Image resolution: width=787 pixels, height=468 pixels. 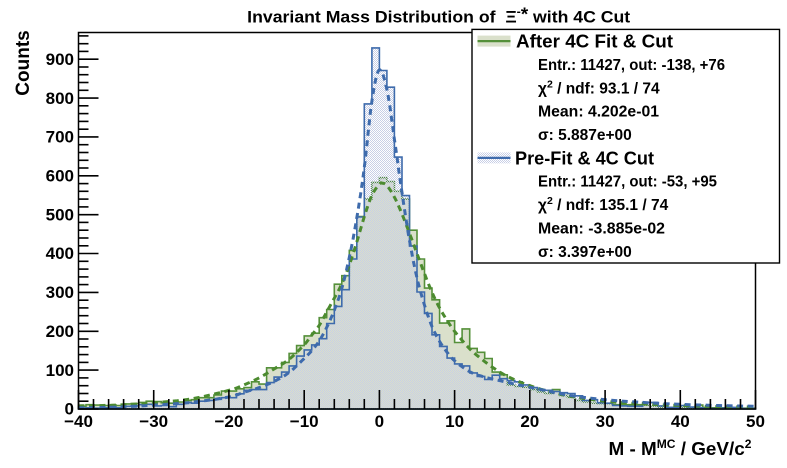 I want to click on svg-text: 40, so click(x=680, y=421).